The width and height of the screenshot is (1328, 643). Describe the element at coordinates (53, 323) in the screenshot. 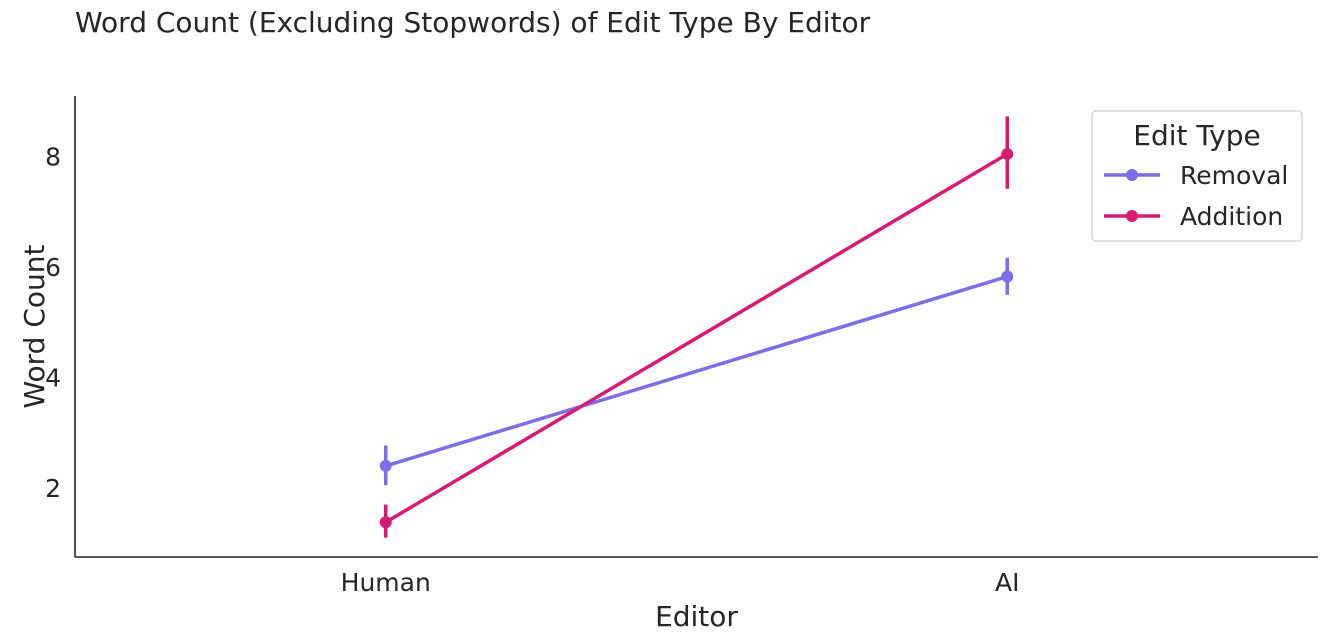

I see `y-tick-labels: 2 4 6 8` at that location.